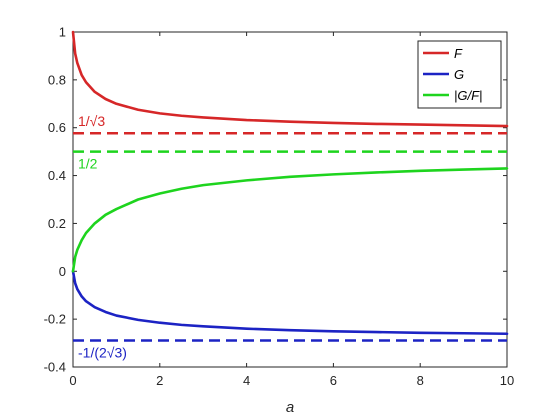 This screenshot has height=420, width=560. What do you see at coordinates (468, 95) in the screenshot?
I see `legend-entry: |G/F|` at bounding box center [468, 95].